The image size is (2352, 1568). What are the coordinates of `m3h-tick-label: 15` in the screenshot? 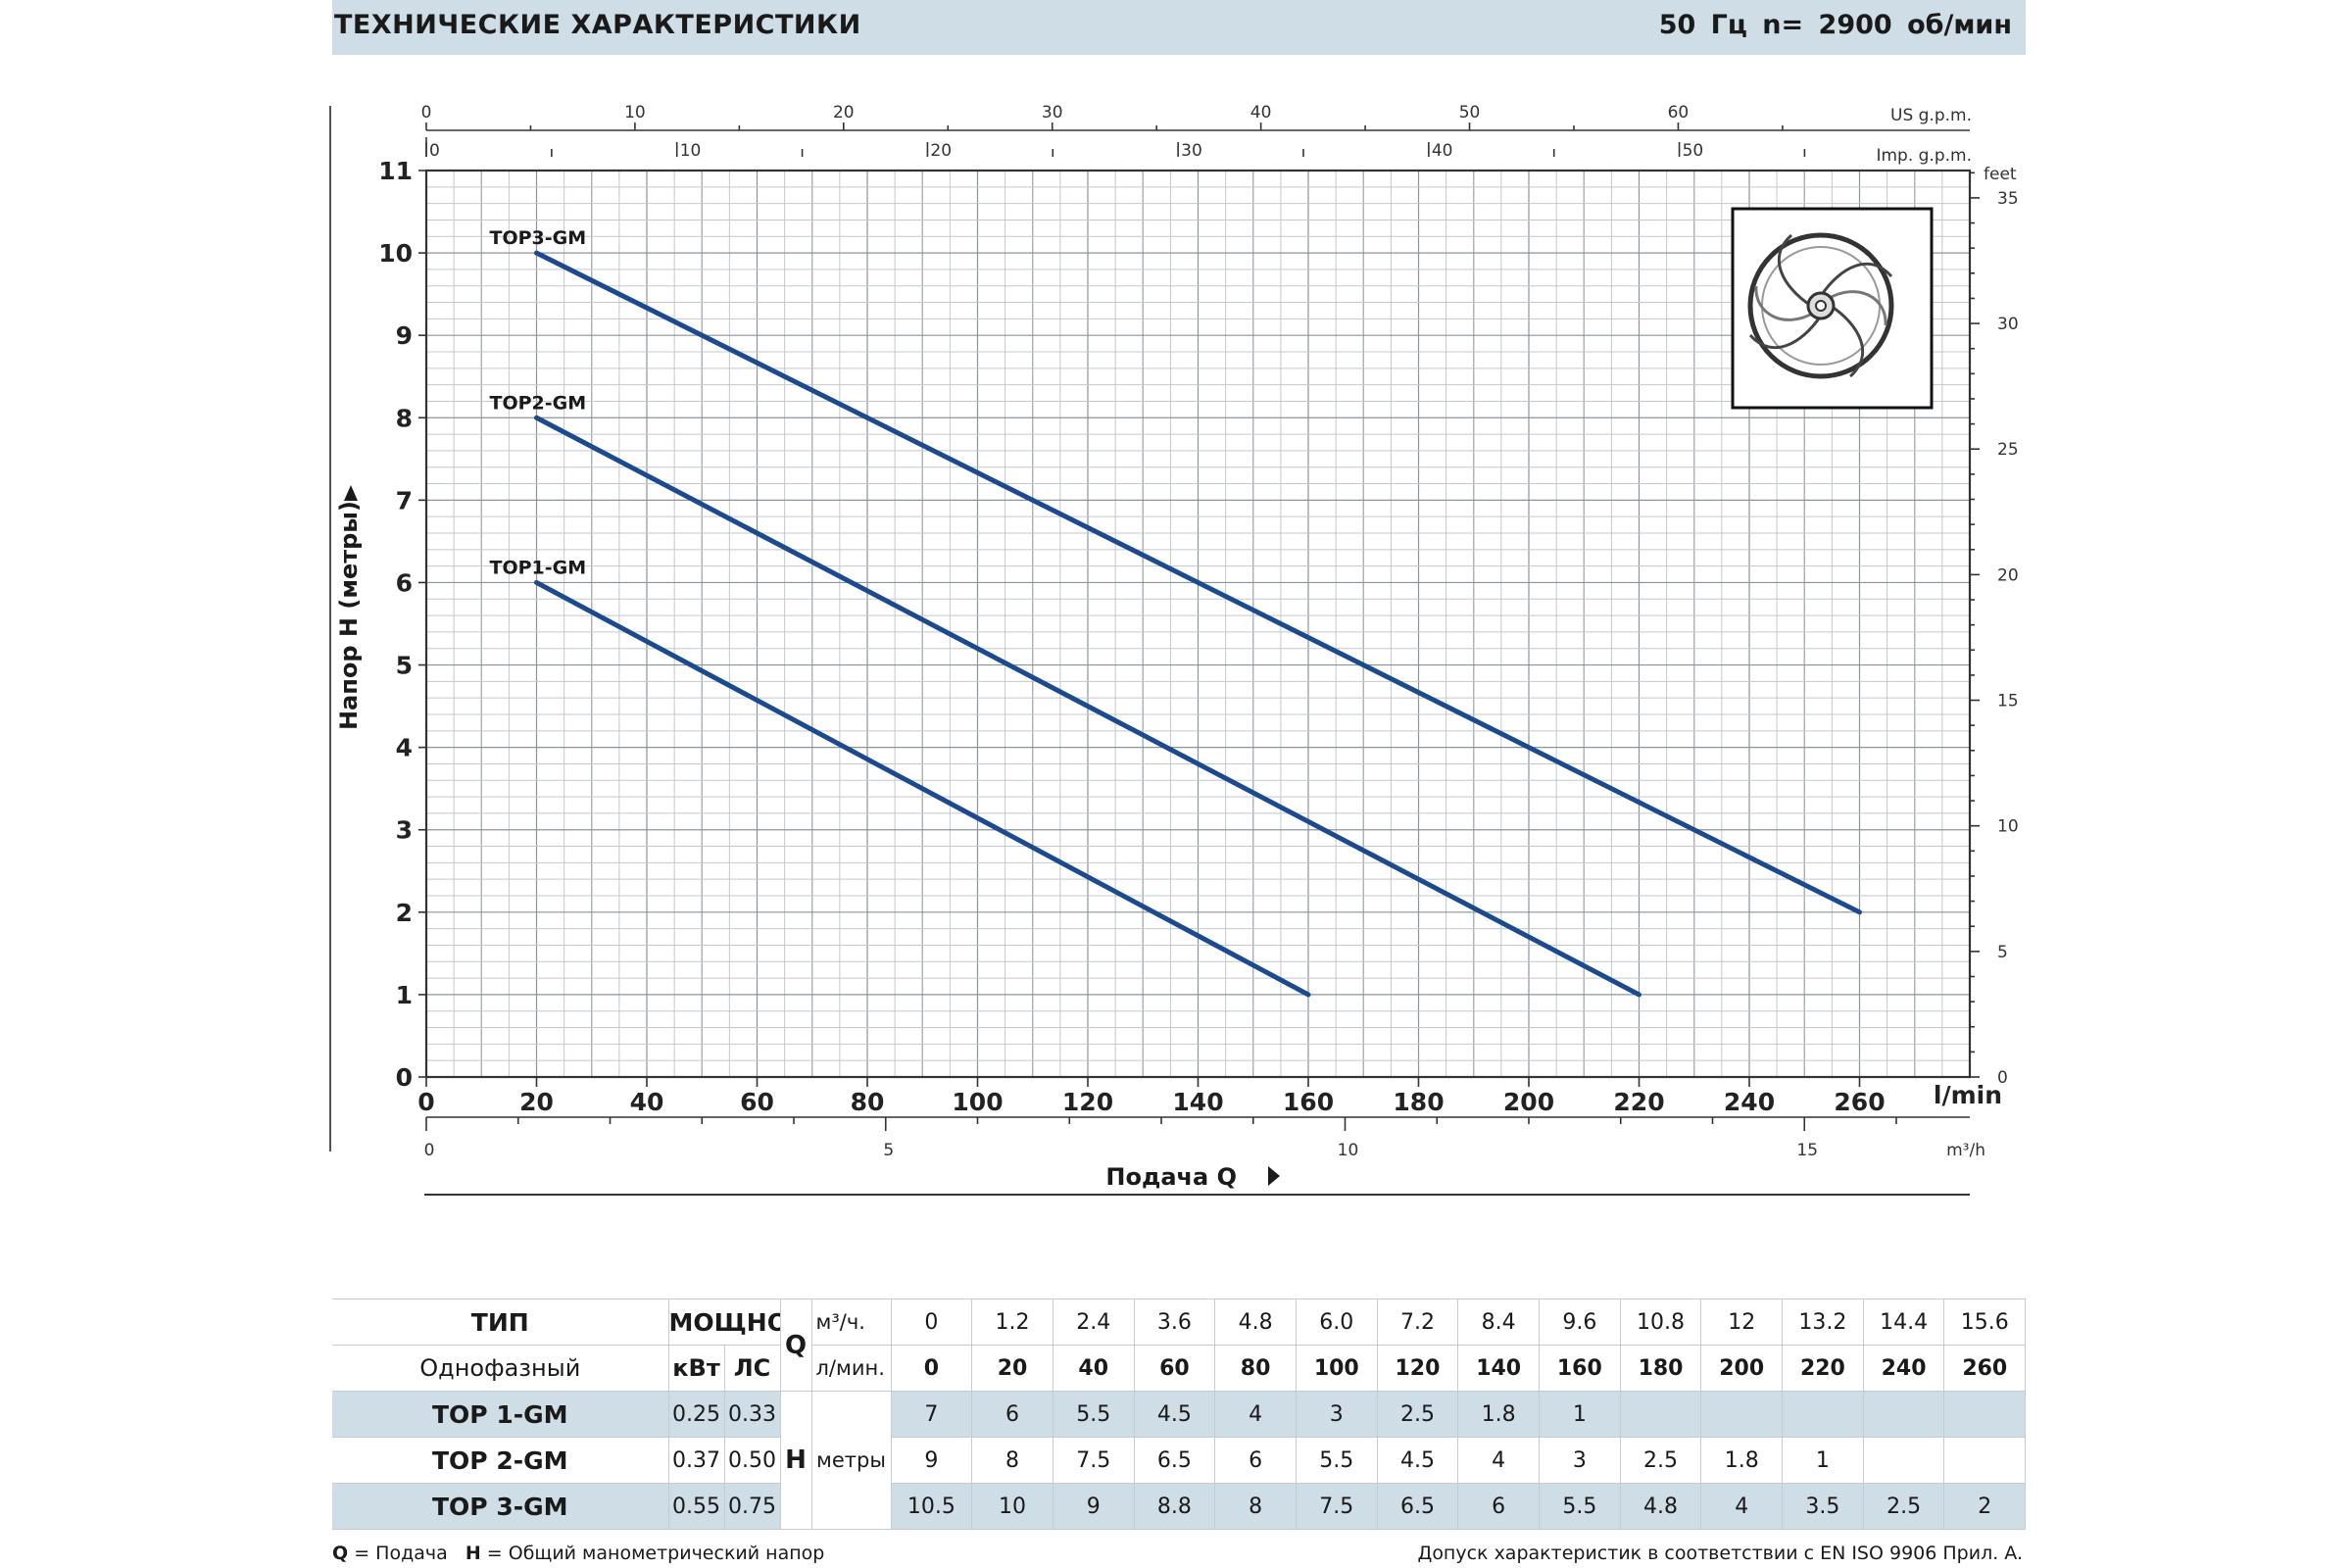 It's located at (1807, 1150).